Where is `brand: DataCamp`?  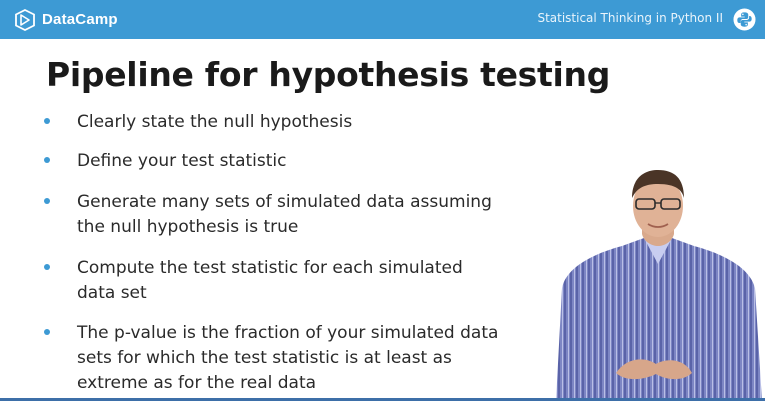
brand: DataCamp is located at coordinates (66, 19).